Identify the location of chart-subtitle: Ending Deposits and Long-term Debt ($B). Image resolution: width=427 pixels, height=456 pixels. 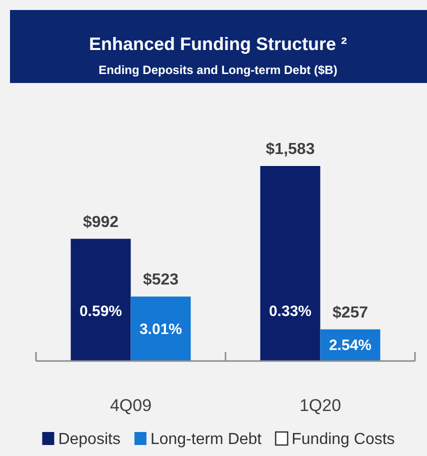
(218, 70).